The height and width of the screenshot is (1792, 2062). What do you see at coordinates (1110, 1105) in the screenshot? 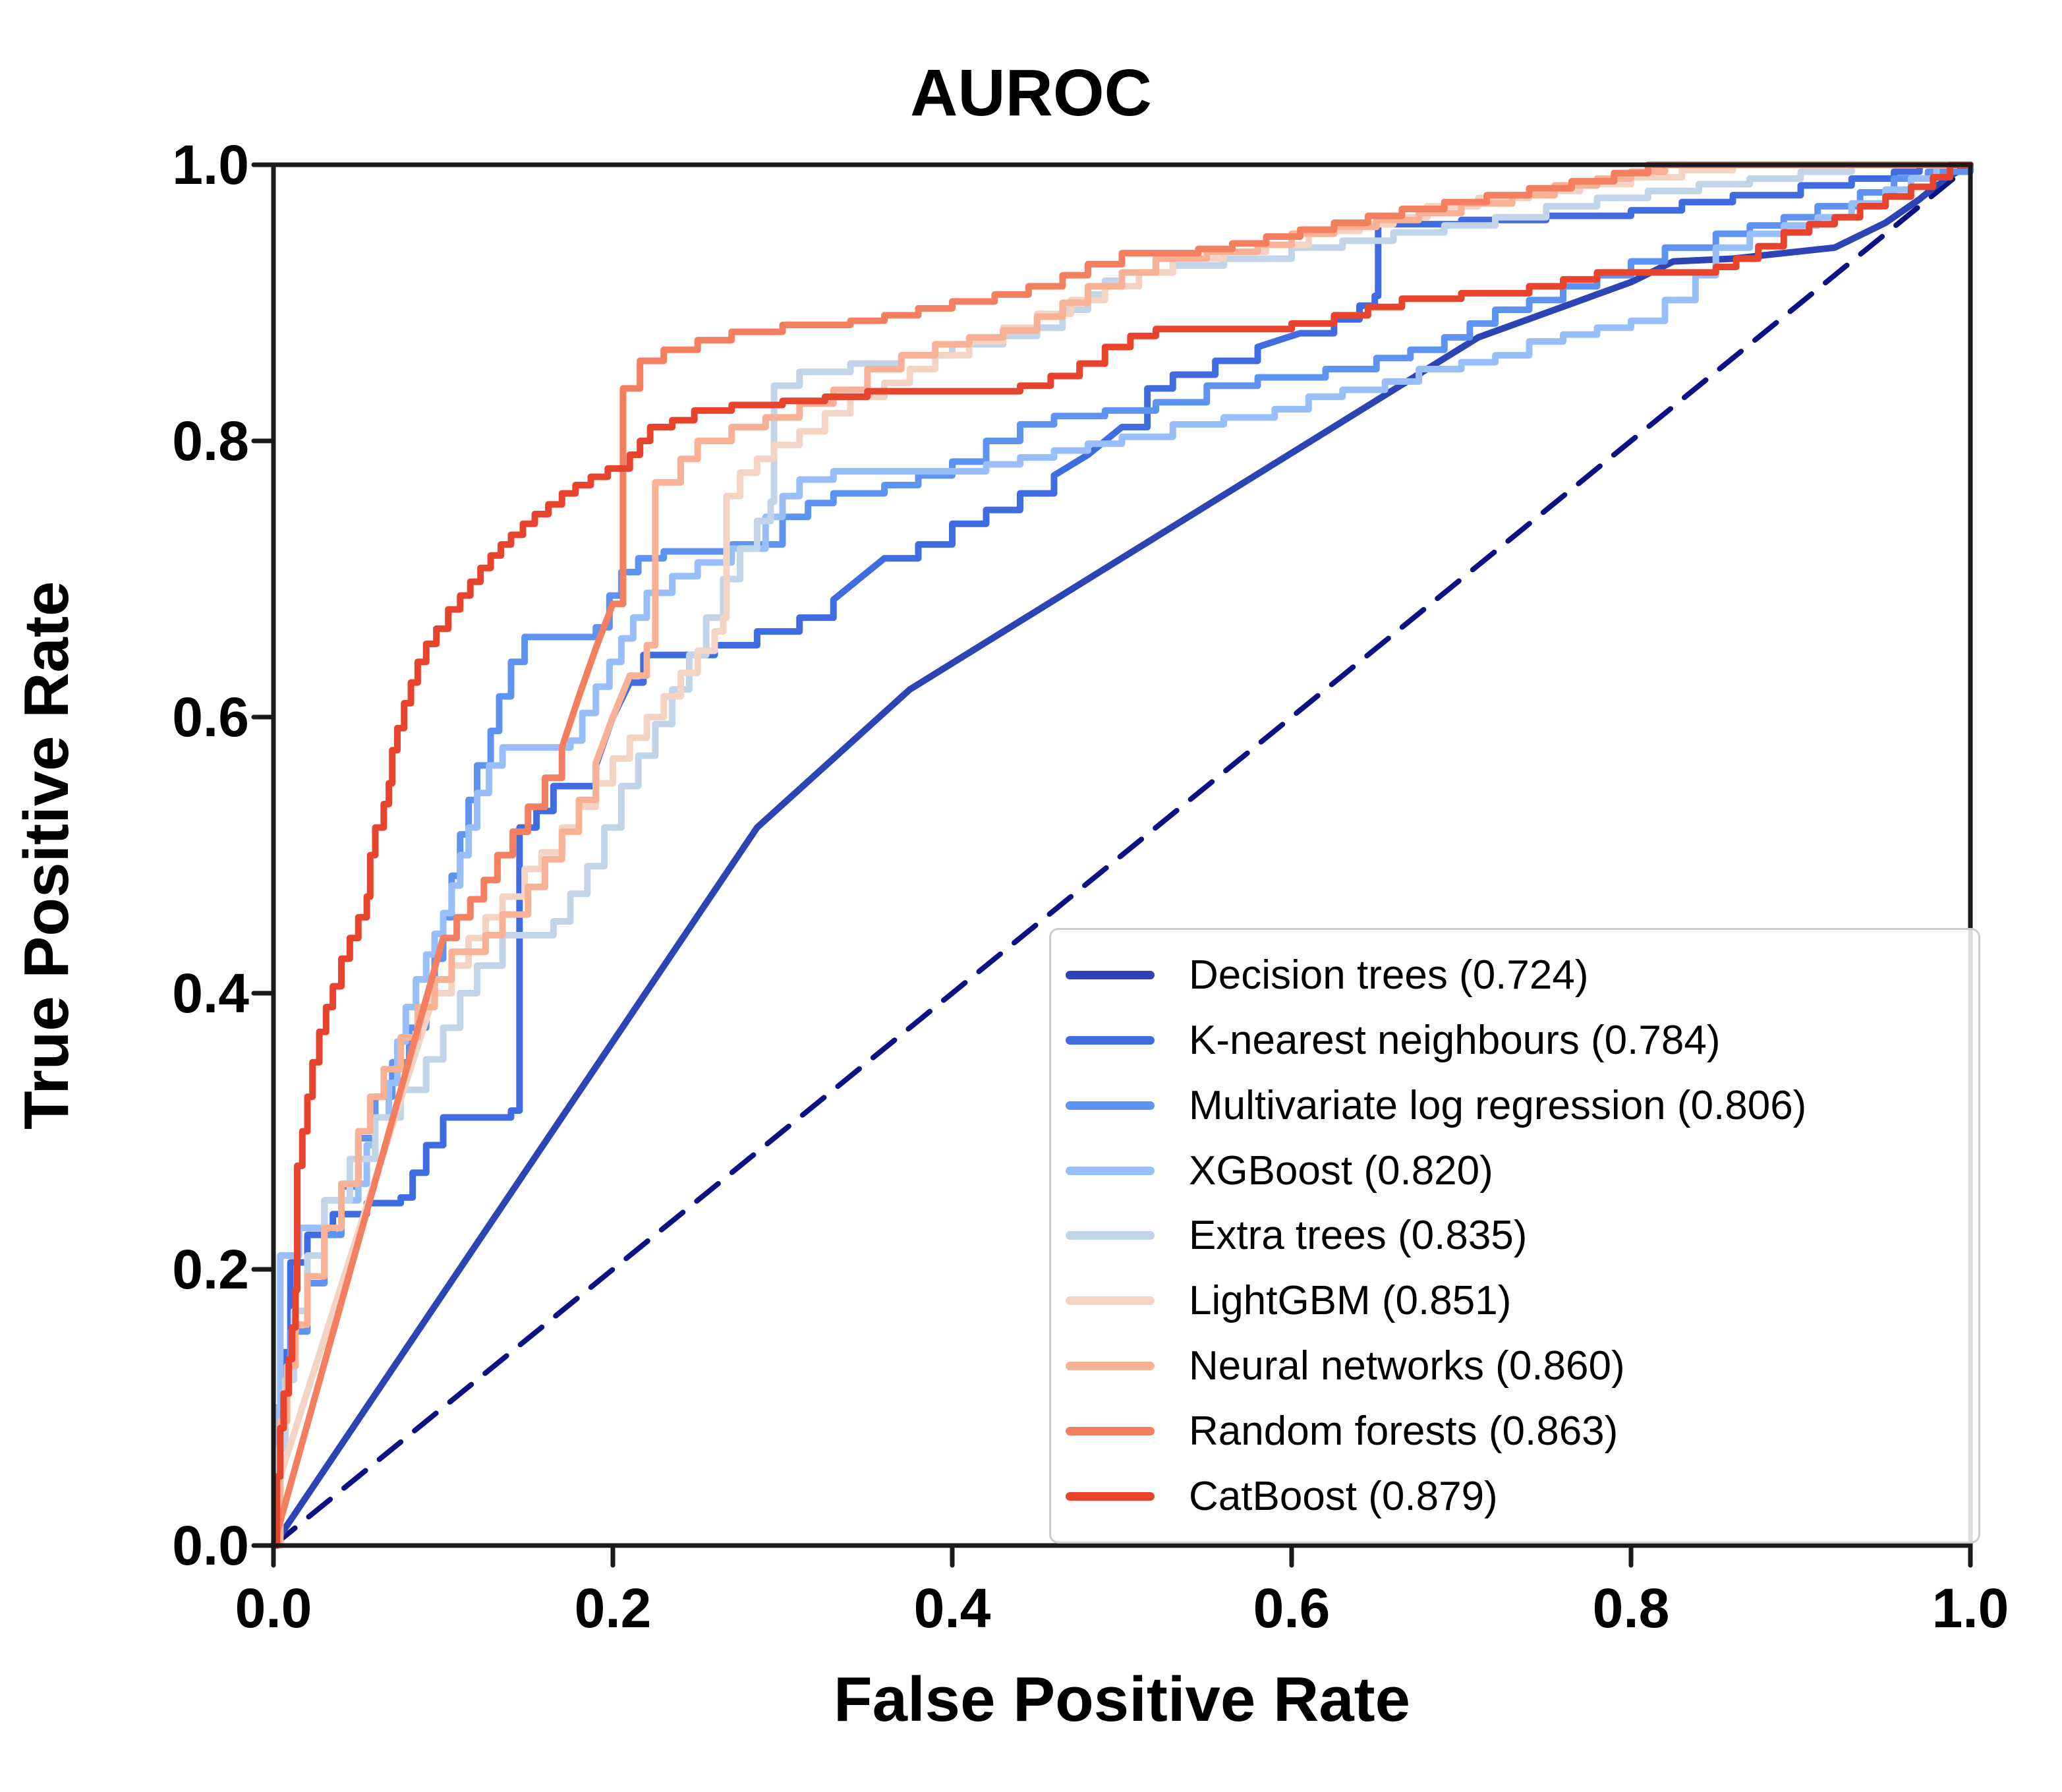
I see `legend-swatch-multivariate-log-regression` at bounding box center [1110, 1105].